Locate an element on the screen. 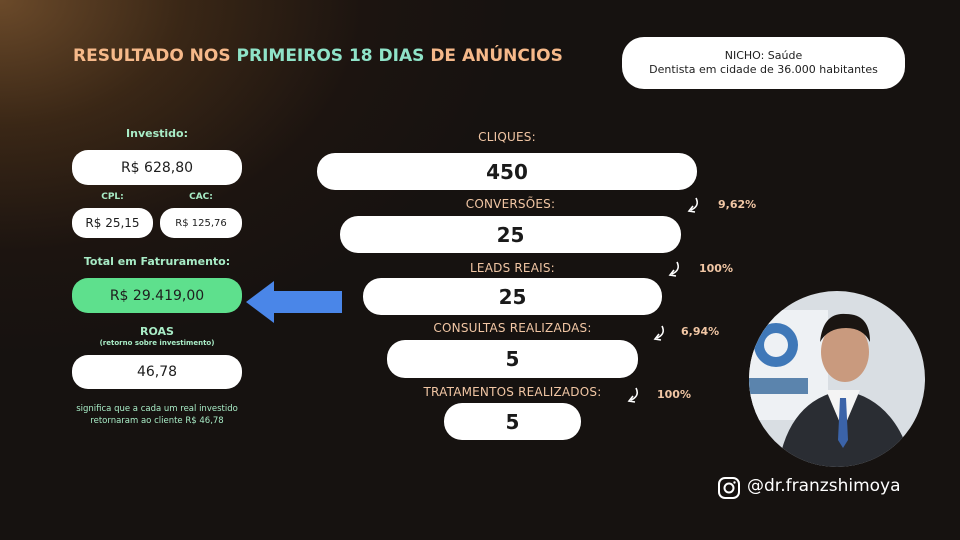 This screenshot has width=960, height=540. profile-photo is located at coordinates (837, 379).